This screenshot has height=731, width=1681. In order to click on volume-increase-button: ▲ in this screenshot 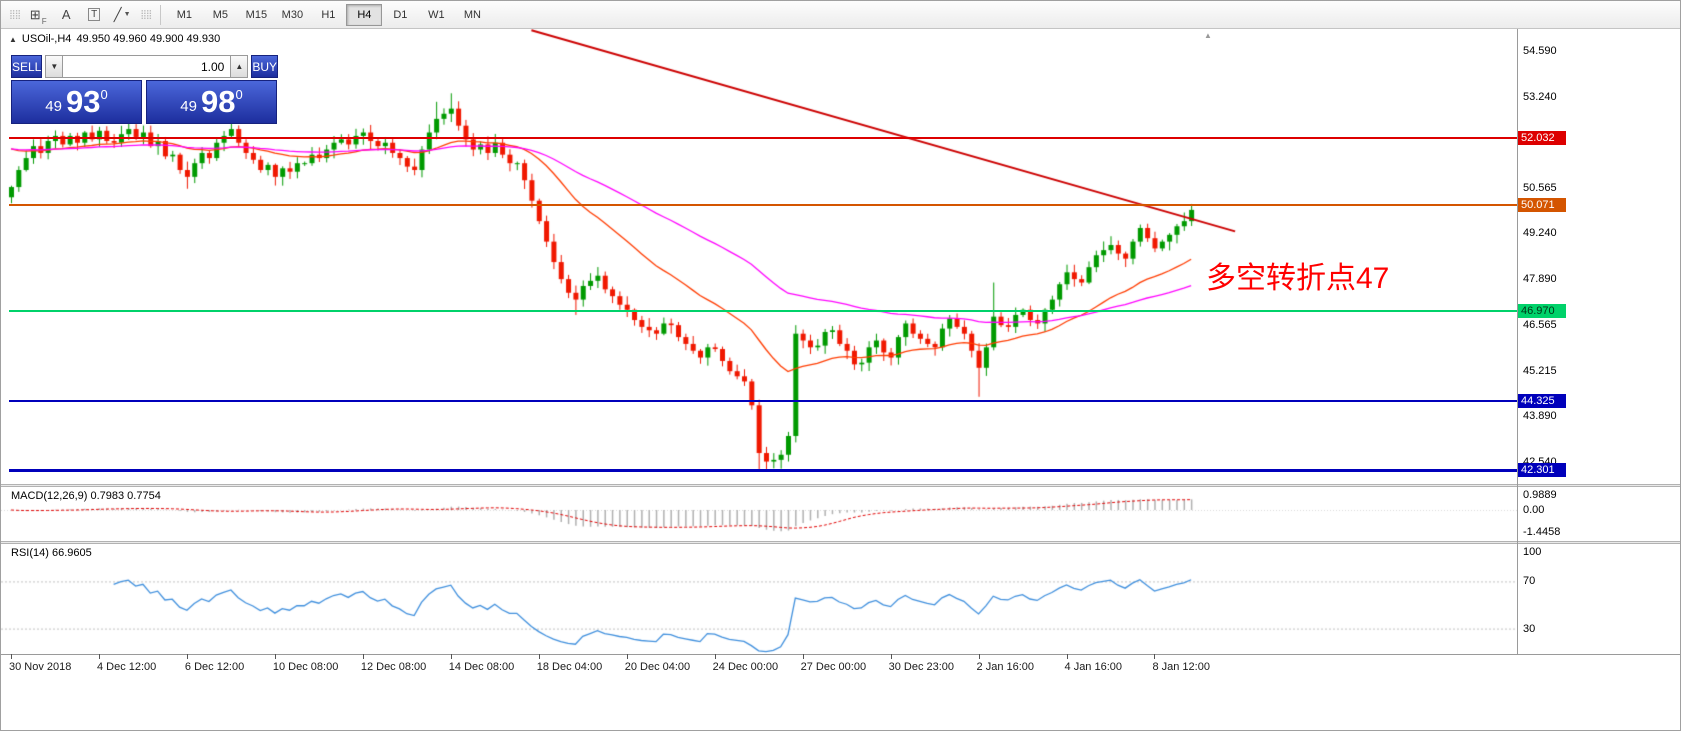, I will do `click(239, 66)`.